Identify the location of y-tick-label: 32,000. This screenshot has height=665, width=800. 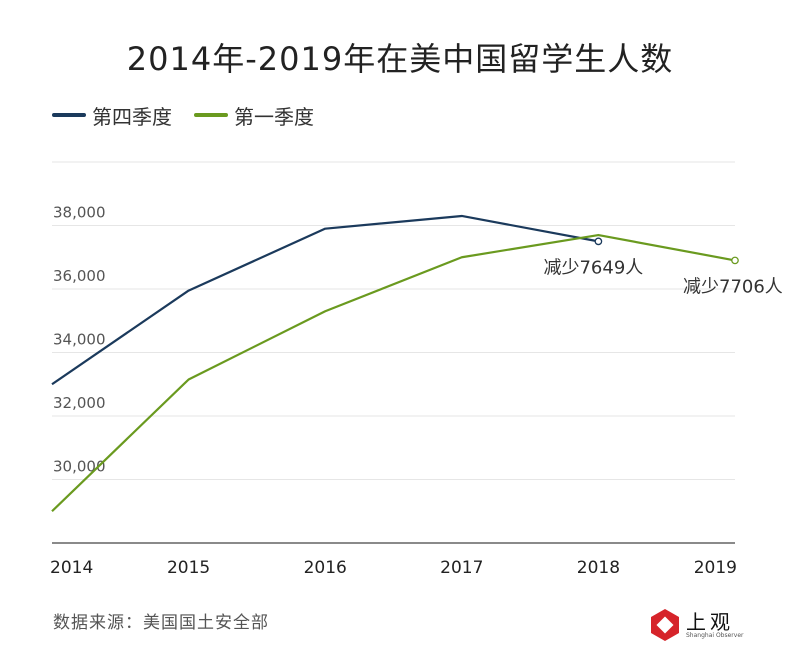
(79, 403).